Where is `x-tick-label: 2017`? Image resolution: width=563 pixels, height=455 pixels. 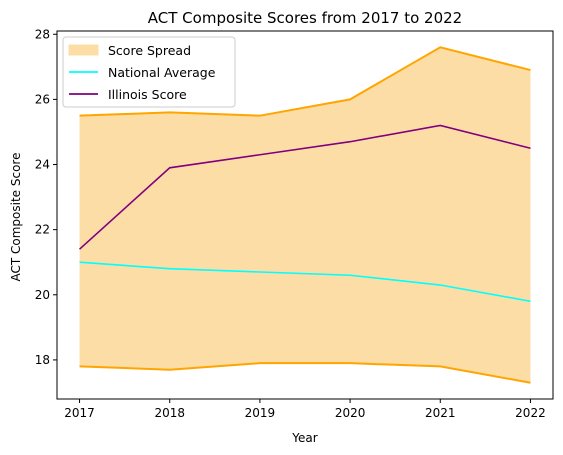
x-tick-label: 2017 is located at coordinates (79, 413).